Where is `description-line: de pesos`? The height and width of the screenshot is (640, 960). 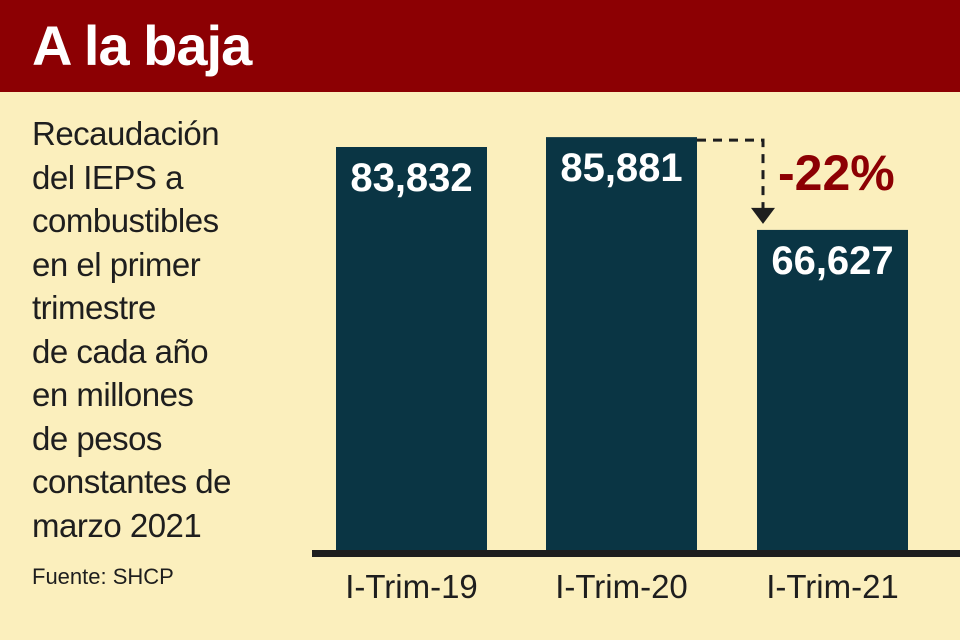 description-line: de pesos is located at coordinates (97, 438).